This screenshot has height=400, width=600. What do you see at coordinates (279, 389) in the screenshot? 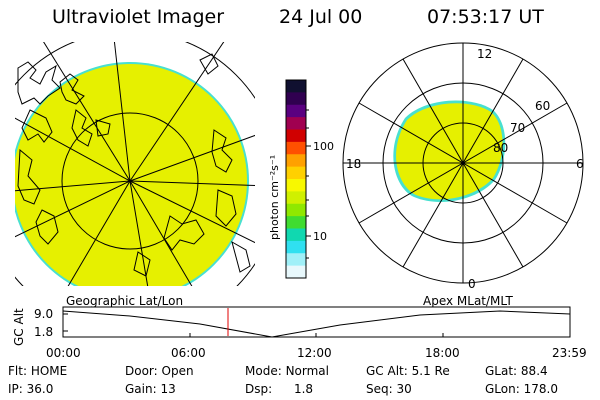
I see `dsp-status: Dsp: 1.8` at bounding box center [279, 389].